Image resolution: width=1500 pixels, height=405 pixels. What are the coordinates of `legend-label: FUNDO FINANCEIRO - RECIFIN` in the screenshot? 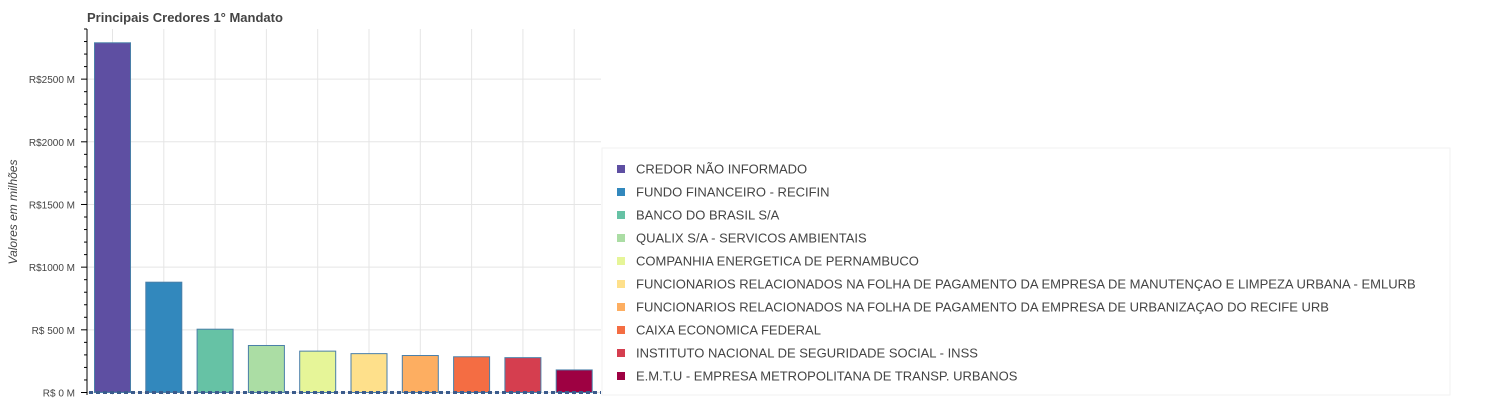 It's located at (733, 192).